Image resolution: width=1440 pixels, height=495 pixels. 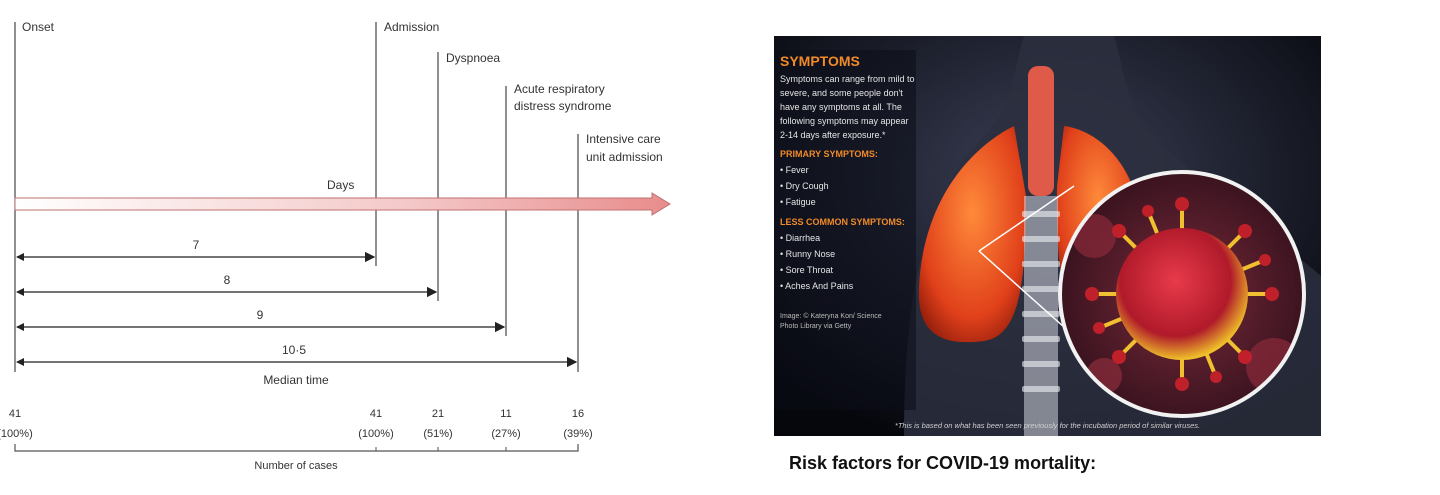 I want to click on spine-vertebrae, so click(x=1041, y=301).